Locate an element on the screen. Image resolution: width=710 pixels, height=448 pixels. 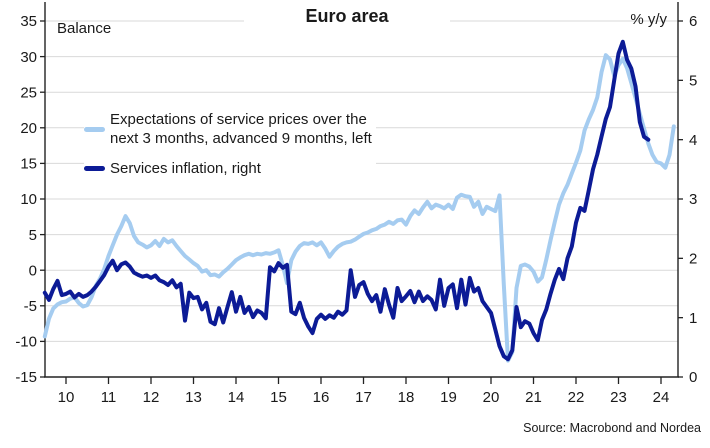
left-axis-tick-label: -5 is located at coordinates (30, 306).